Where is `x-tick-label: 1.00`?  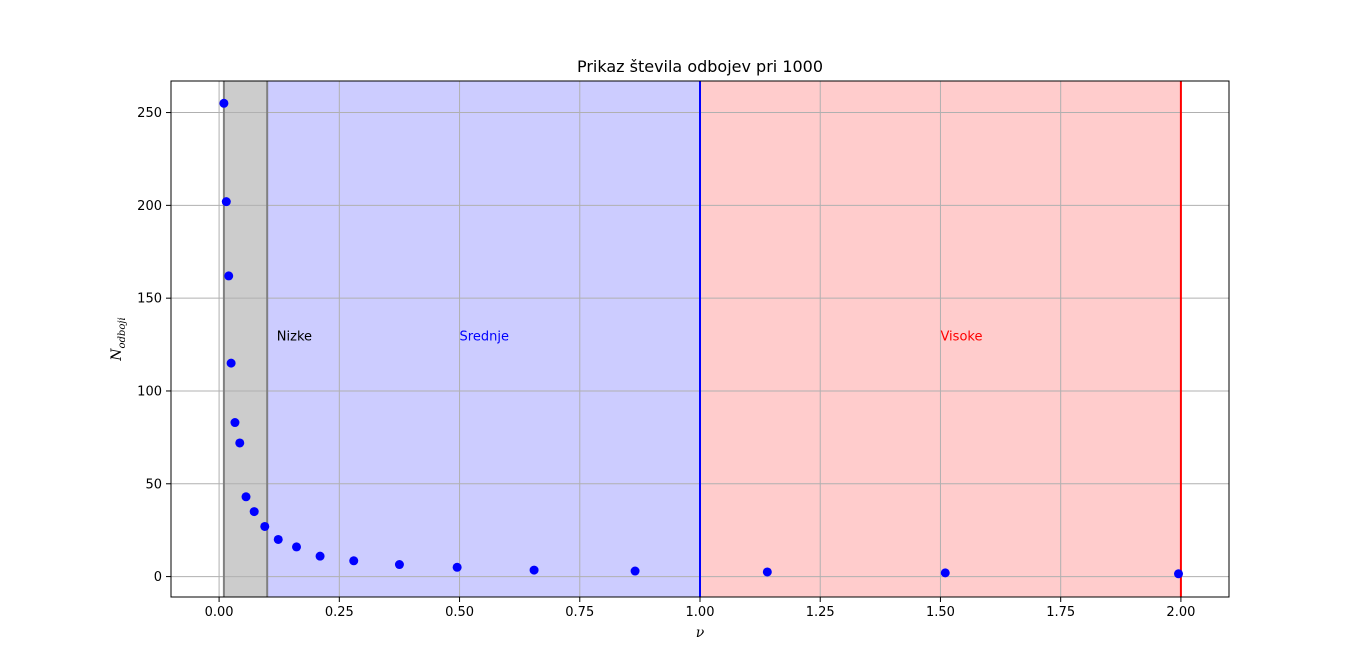 x-tick-label: 1.00 is located at coordinates (700, 612).